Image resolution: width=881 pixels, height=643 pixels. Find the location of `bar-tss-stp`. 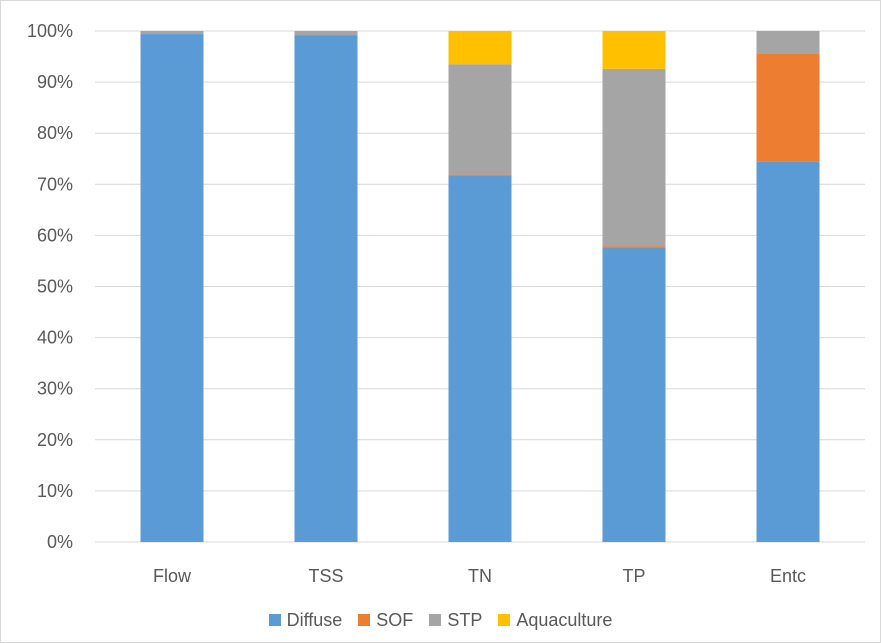

bar-tss-stp is located at coordinates (326, 33).